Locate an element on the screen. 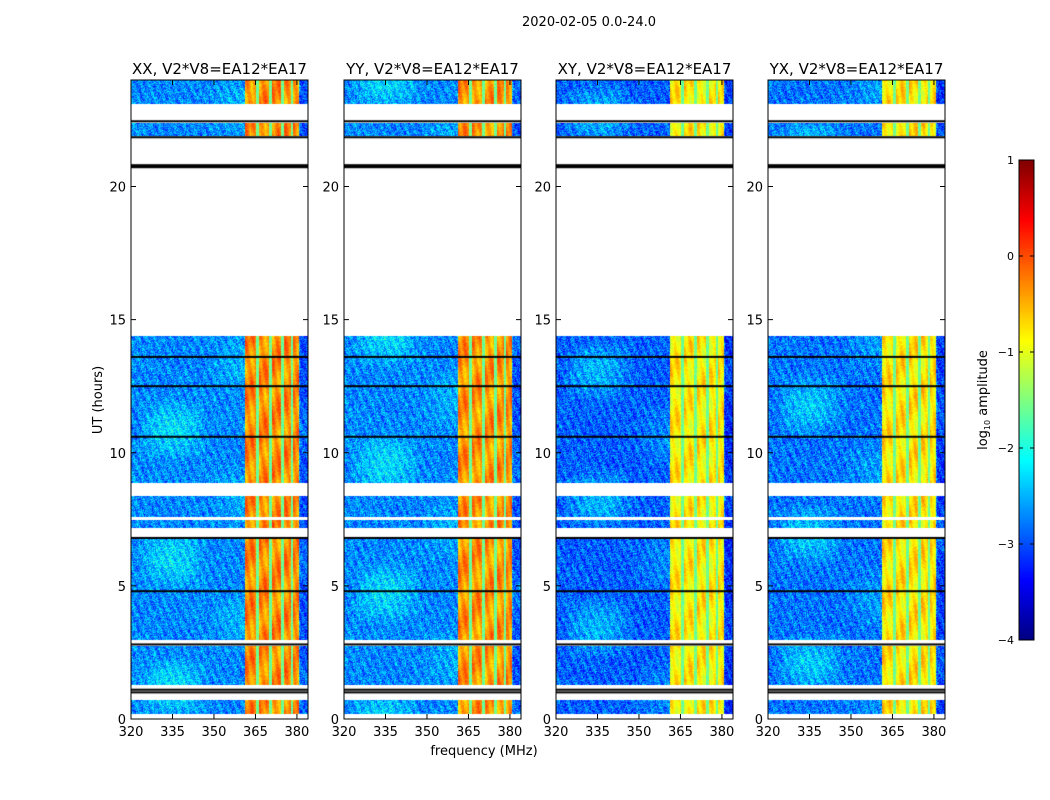  panel-title: YX, V2*V8=EA12*EA17 is located at coordinates (856, 69).